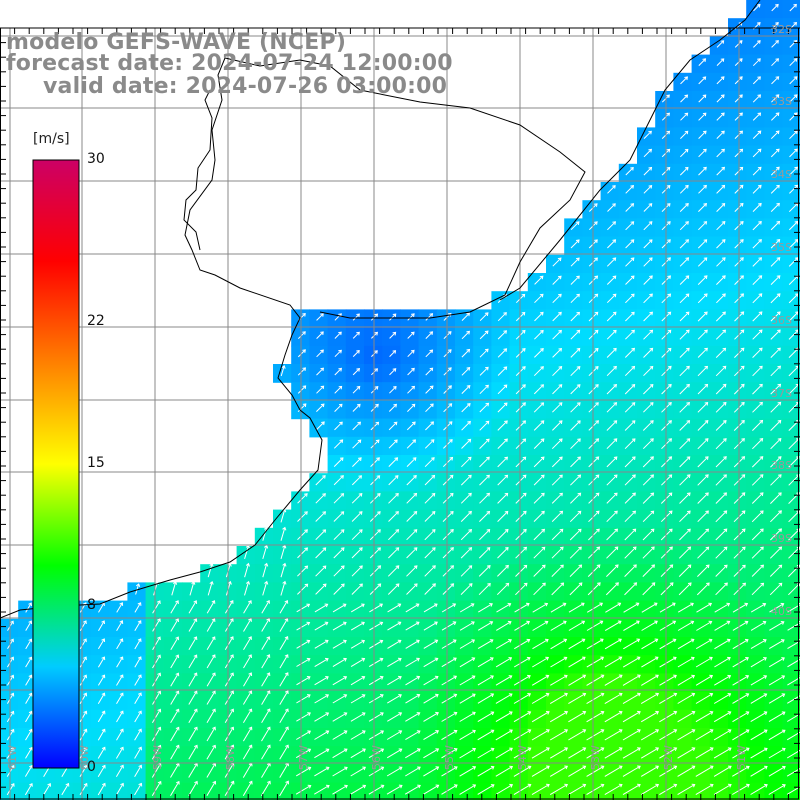  What do you see at coordinates (781, 29) in the screenshot?
I see `latitude-label: 32S` at bounding box center [781, 29].